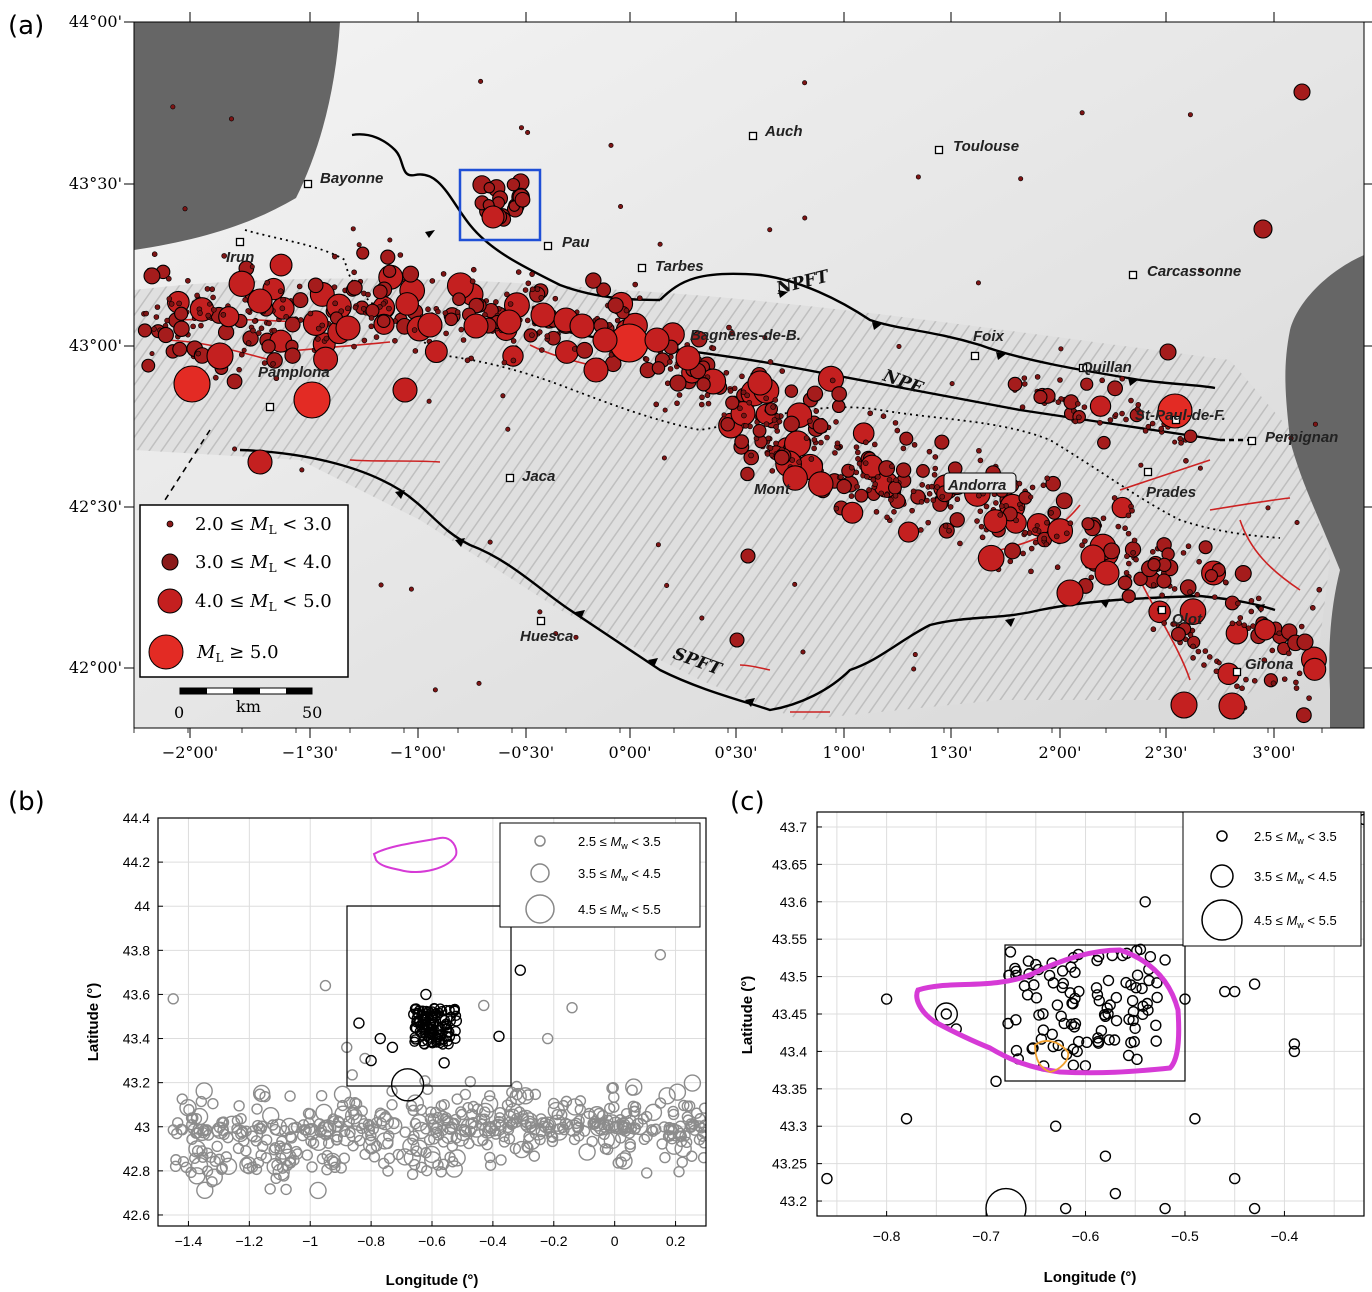  What do you see at coordinates (747, 1015) in the screenshot?
I see `panel-c-ylabel: Latitude (°)` at bounding box center [747, 1015].